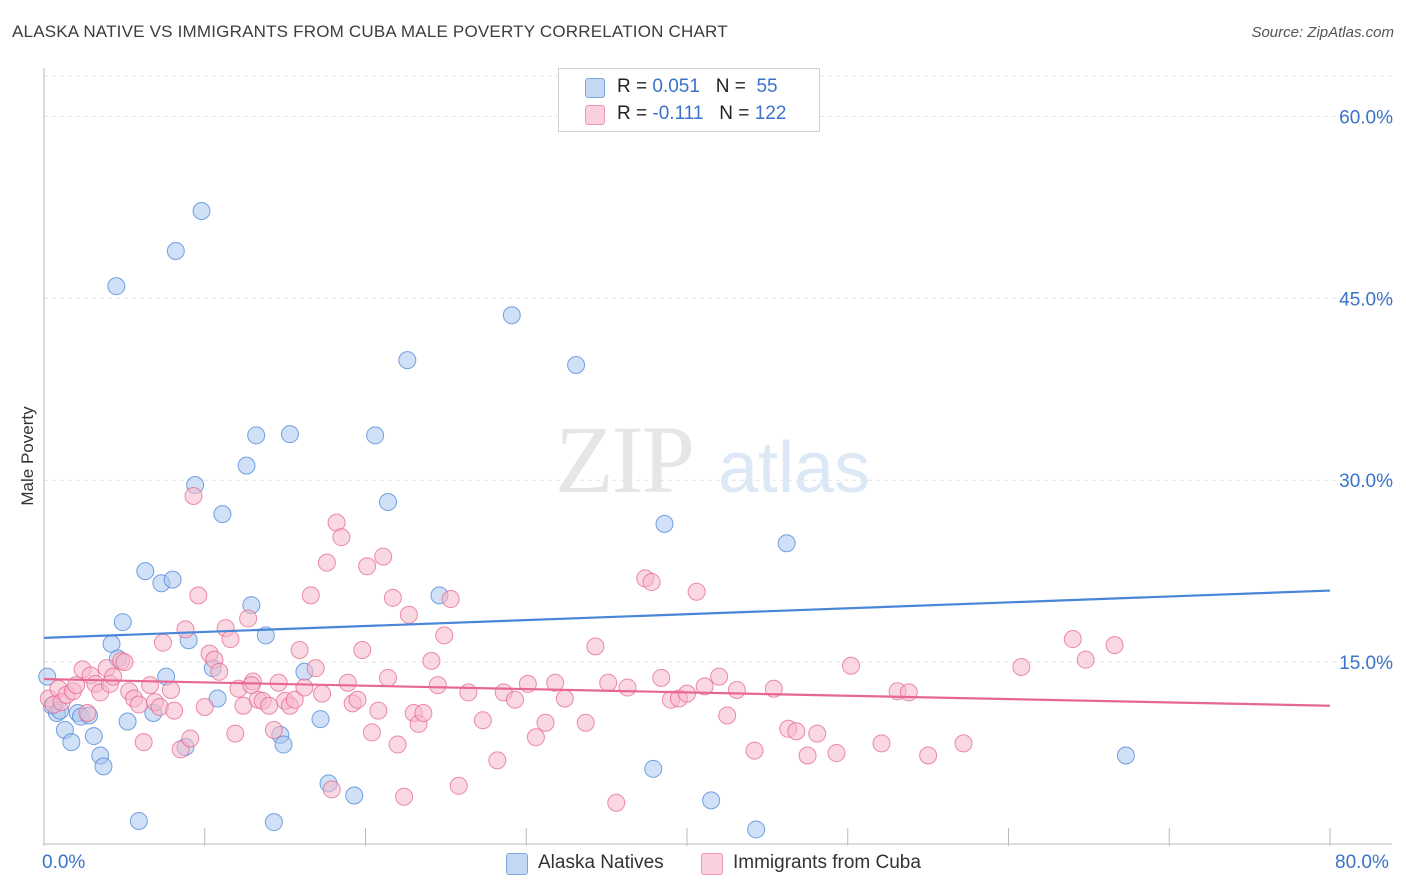 This screenshot has width=1406, height=892. I want to click on x-ticks, so click(687, 837).